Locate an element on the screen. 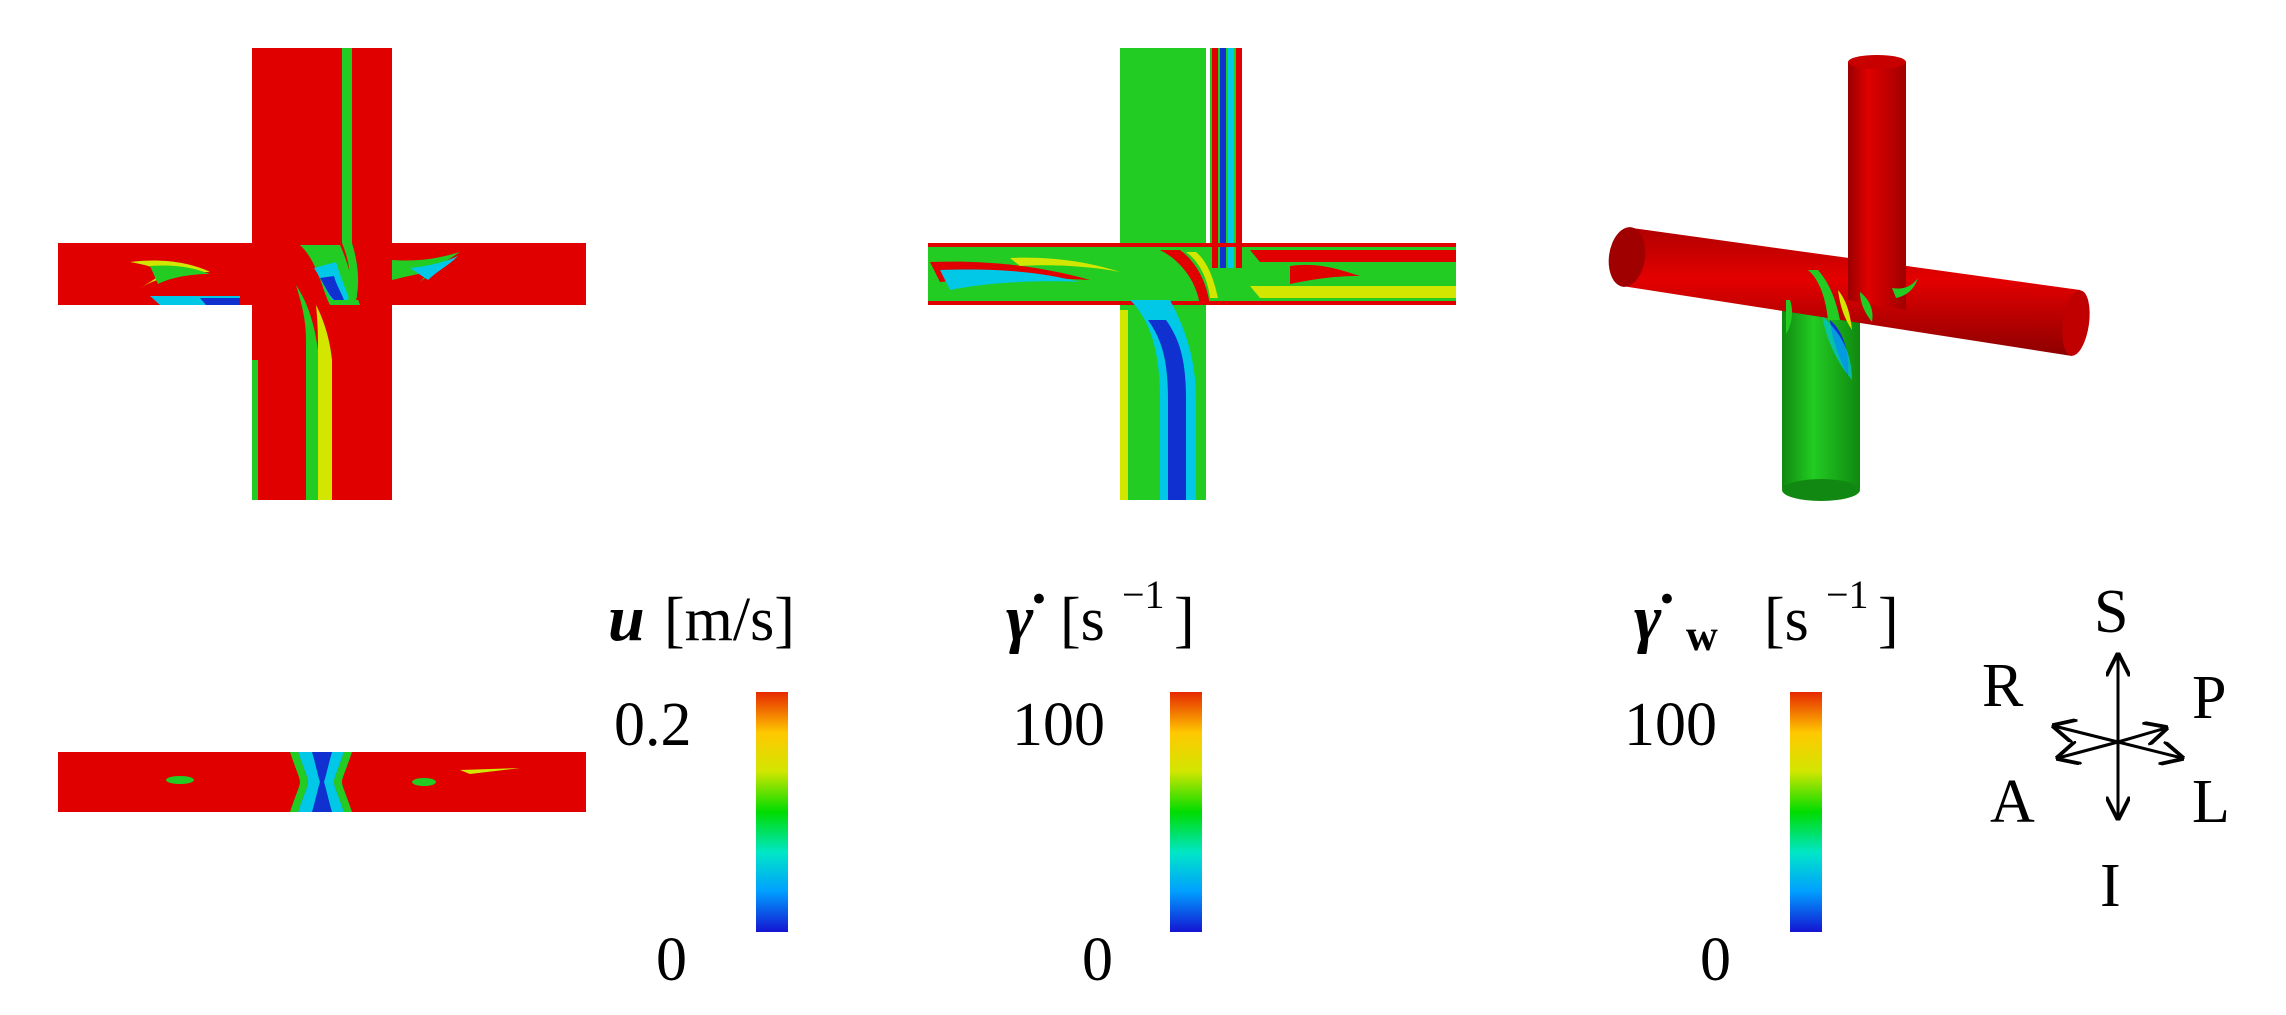  legend-shear-rate-exponent: −1 is located at coordinates (1143, 594).